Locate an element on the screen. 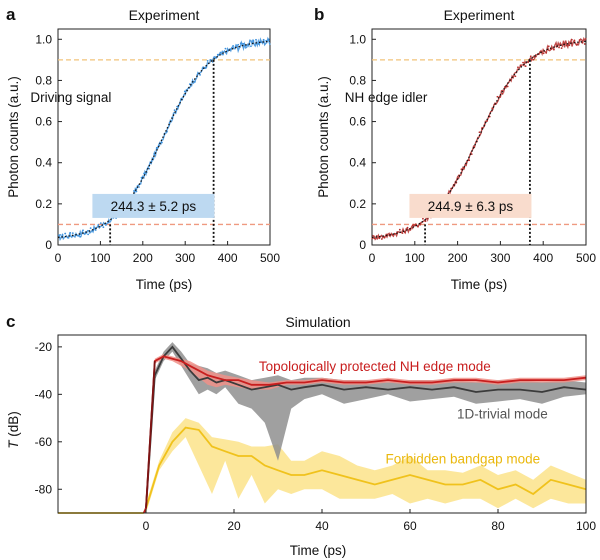  x-tick-label: 20 is located at coordinates (234, 526).